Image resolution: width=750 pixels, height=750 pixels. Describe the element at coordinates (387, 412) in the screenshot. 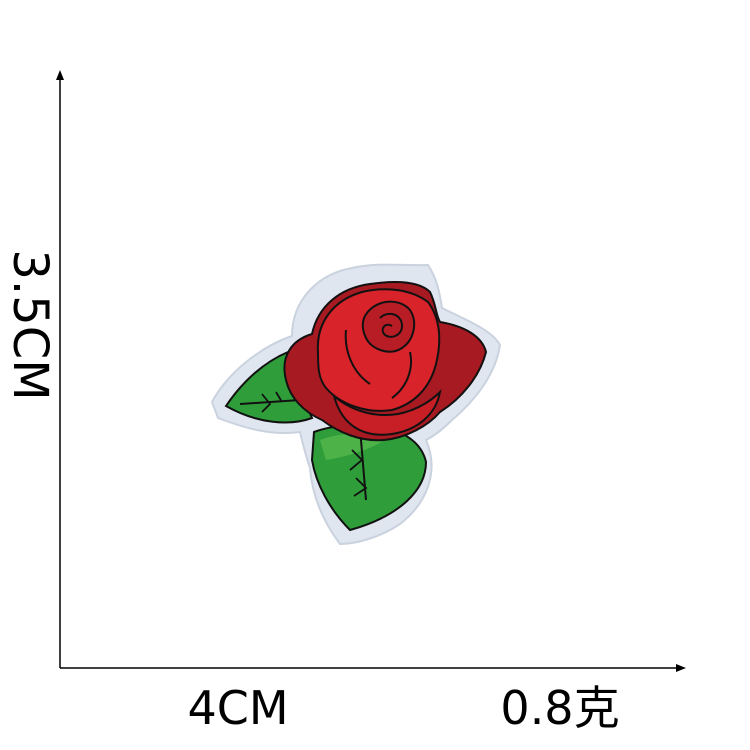

I see `rose-lower-petal` at that location.